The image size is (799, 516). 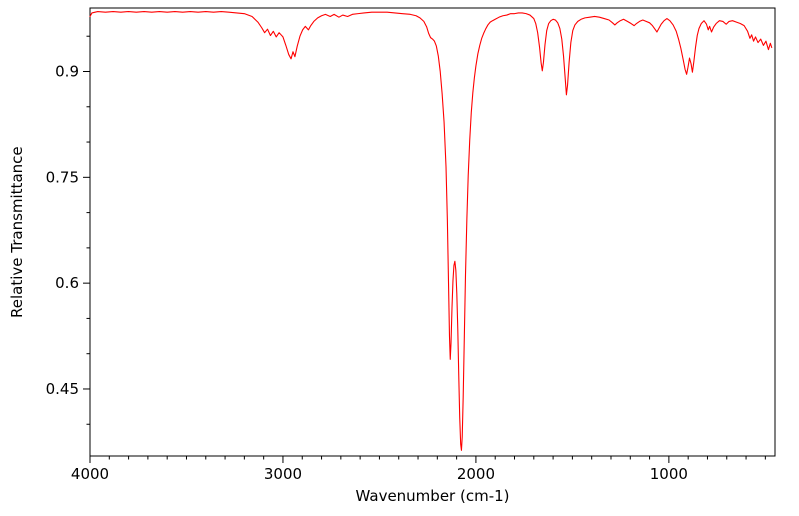 I want to click on y-tick-label: 0.6, so click(x=67, y=283).